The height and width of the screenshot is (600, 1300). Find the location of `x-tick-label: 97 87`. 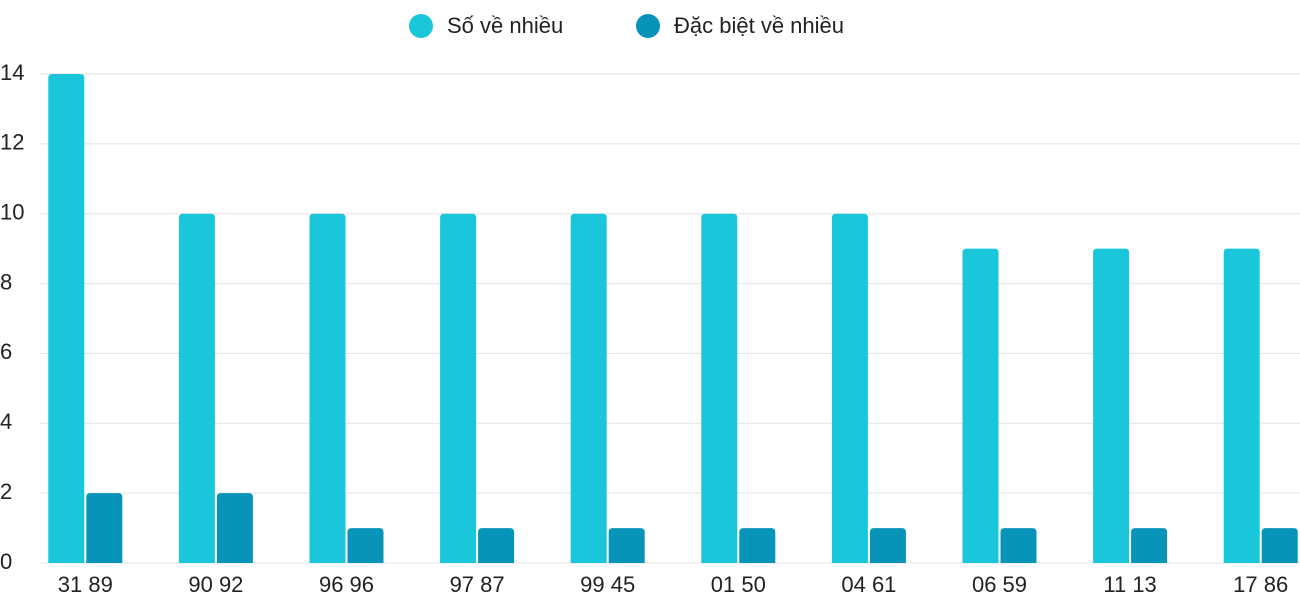

x-tick-label: 97 87 is located at coordinates (477, 584).